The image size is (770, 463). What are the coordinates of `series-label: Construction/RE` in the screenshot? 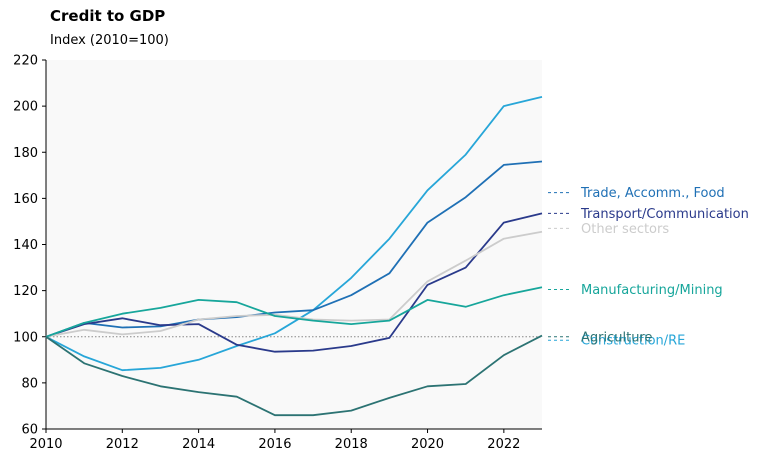 It's located at (633, 341).